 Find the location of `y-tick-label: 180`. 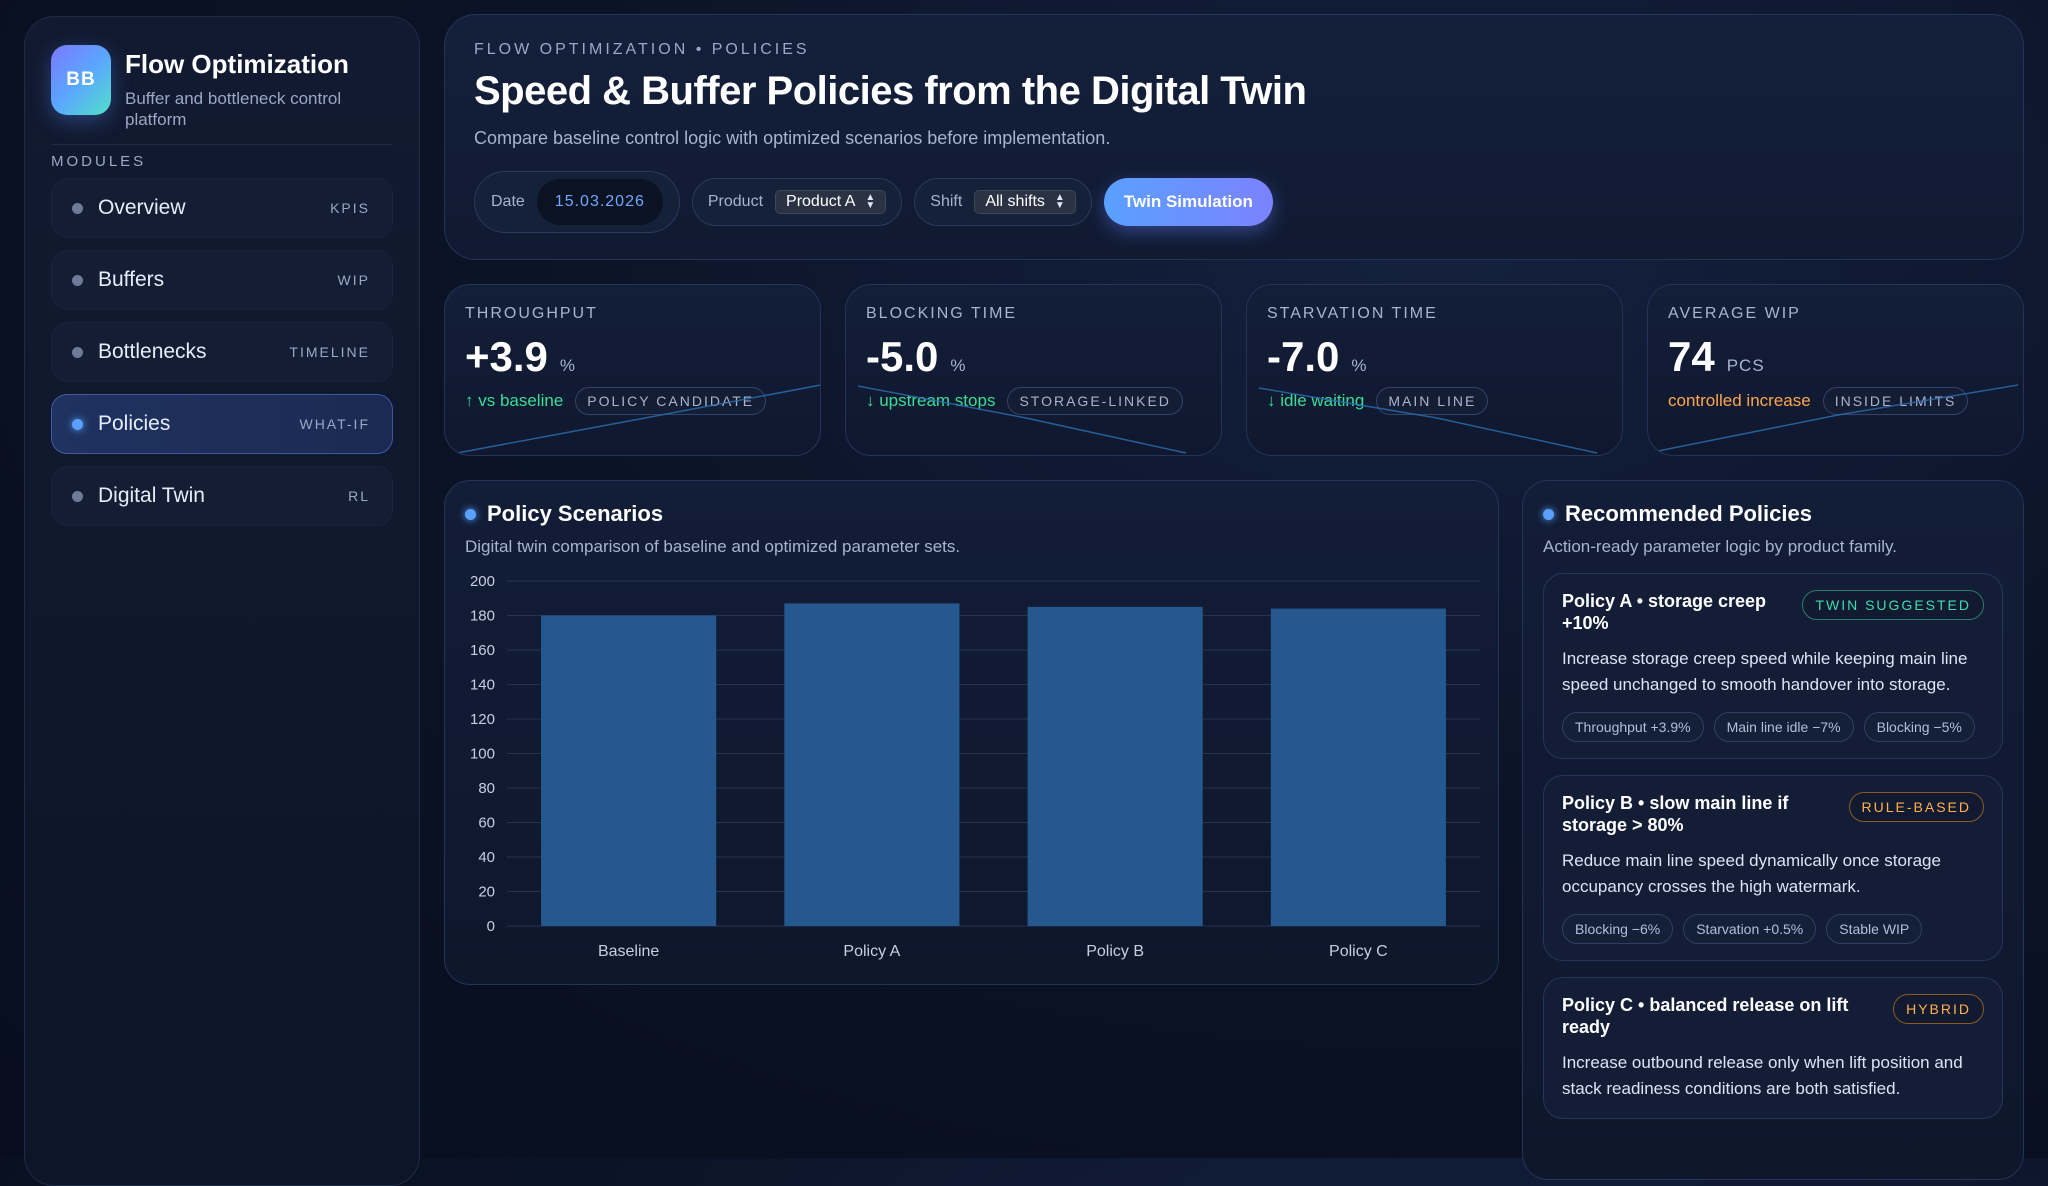

y-tick-label: 180 is located at coordinates (482, 616).